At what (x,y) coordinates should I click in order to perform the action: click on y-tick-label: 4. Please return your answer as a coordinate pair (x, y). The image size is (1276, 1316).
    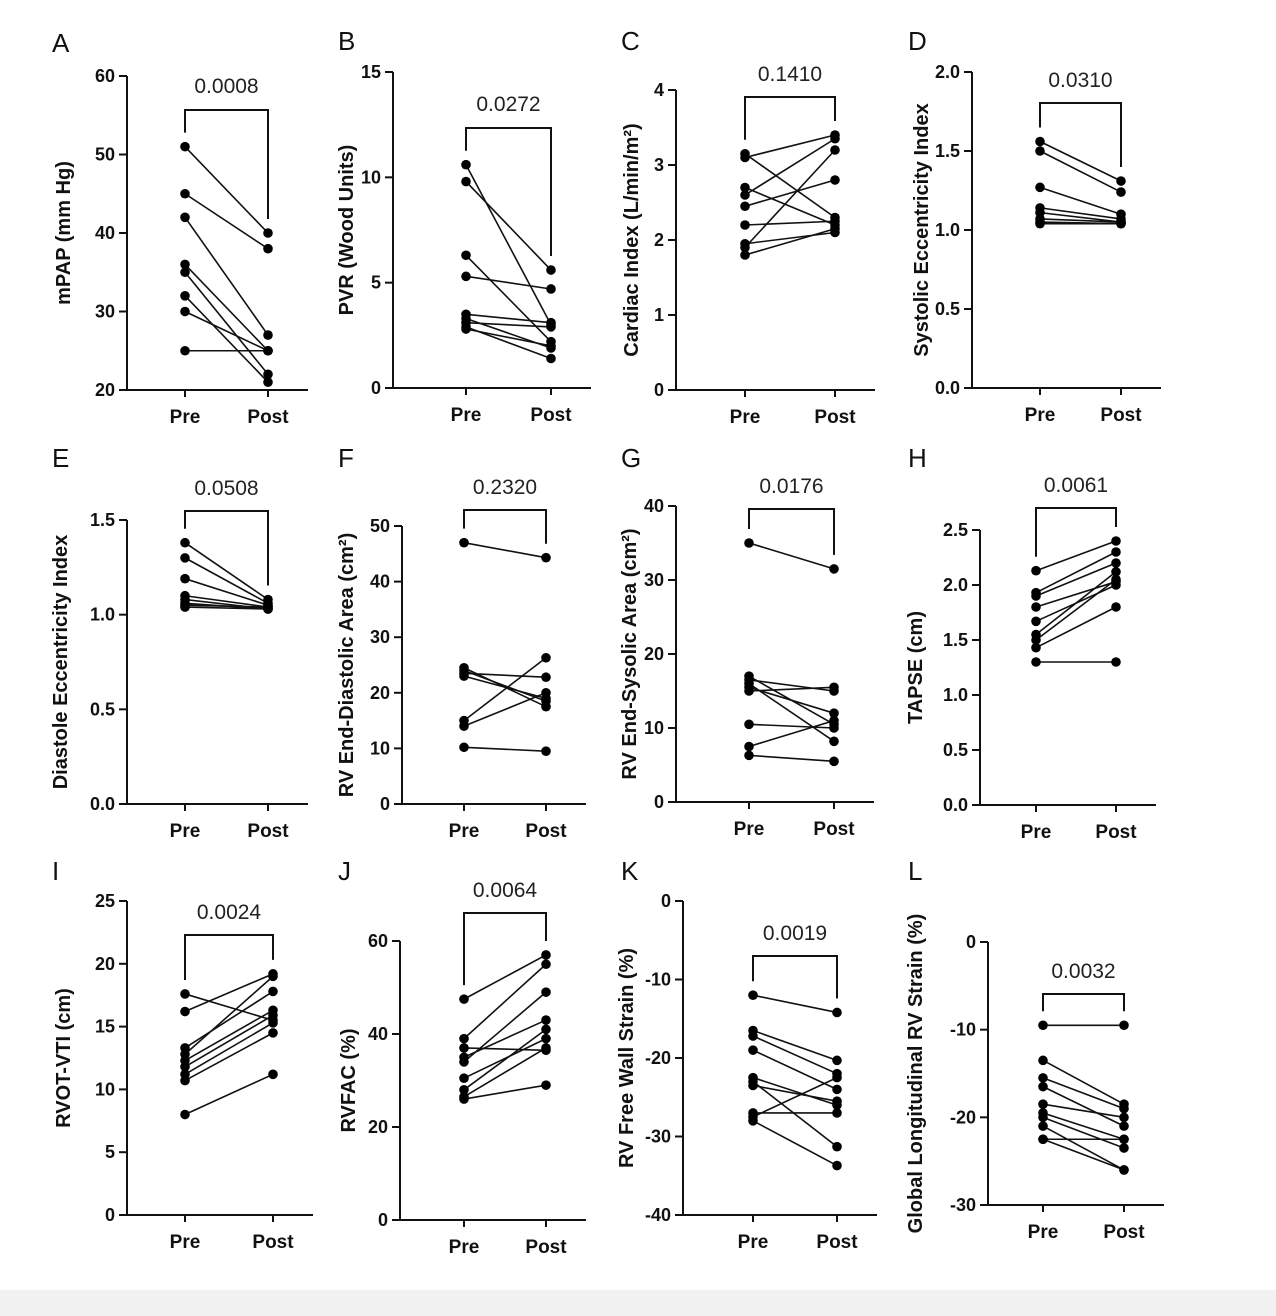
    Looking at the image, I should click on (659, 90).